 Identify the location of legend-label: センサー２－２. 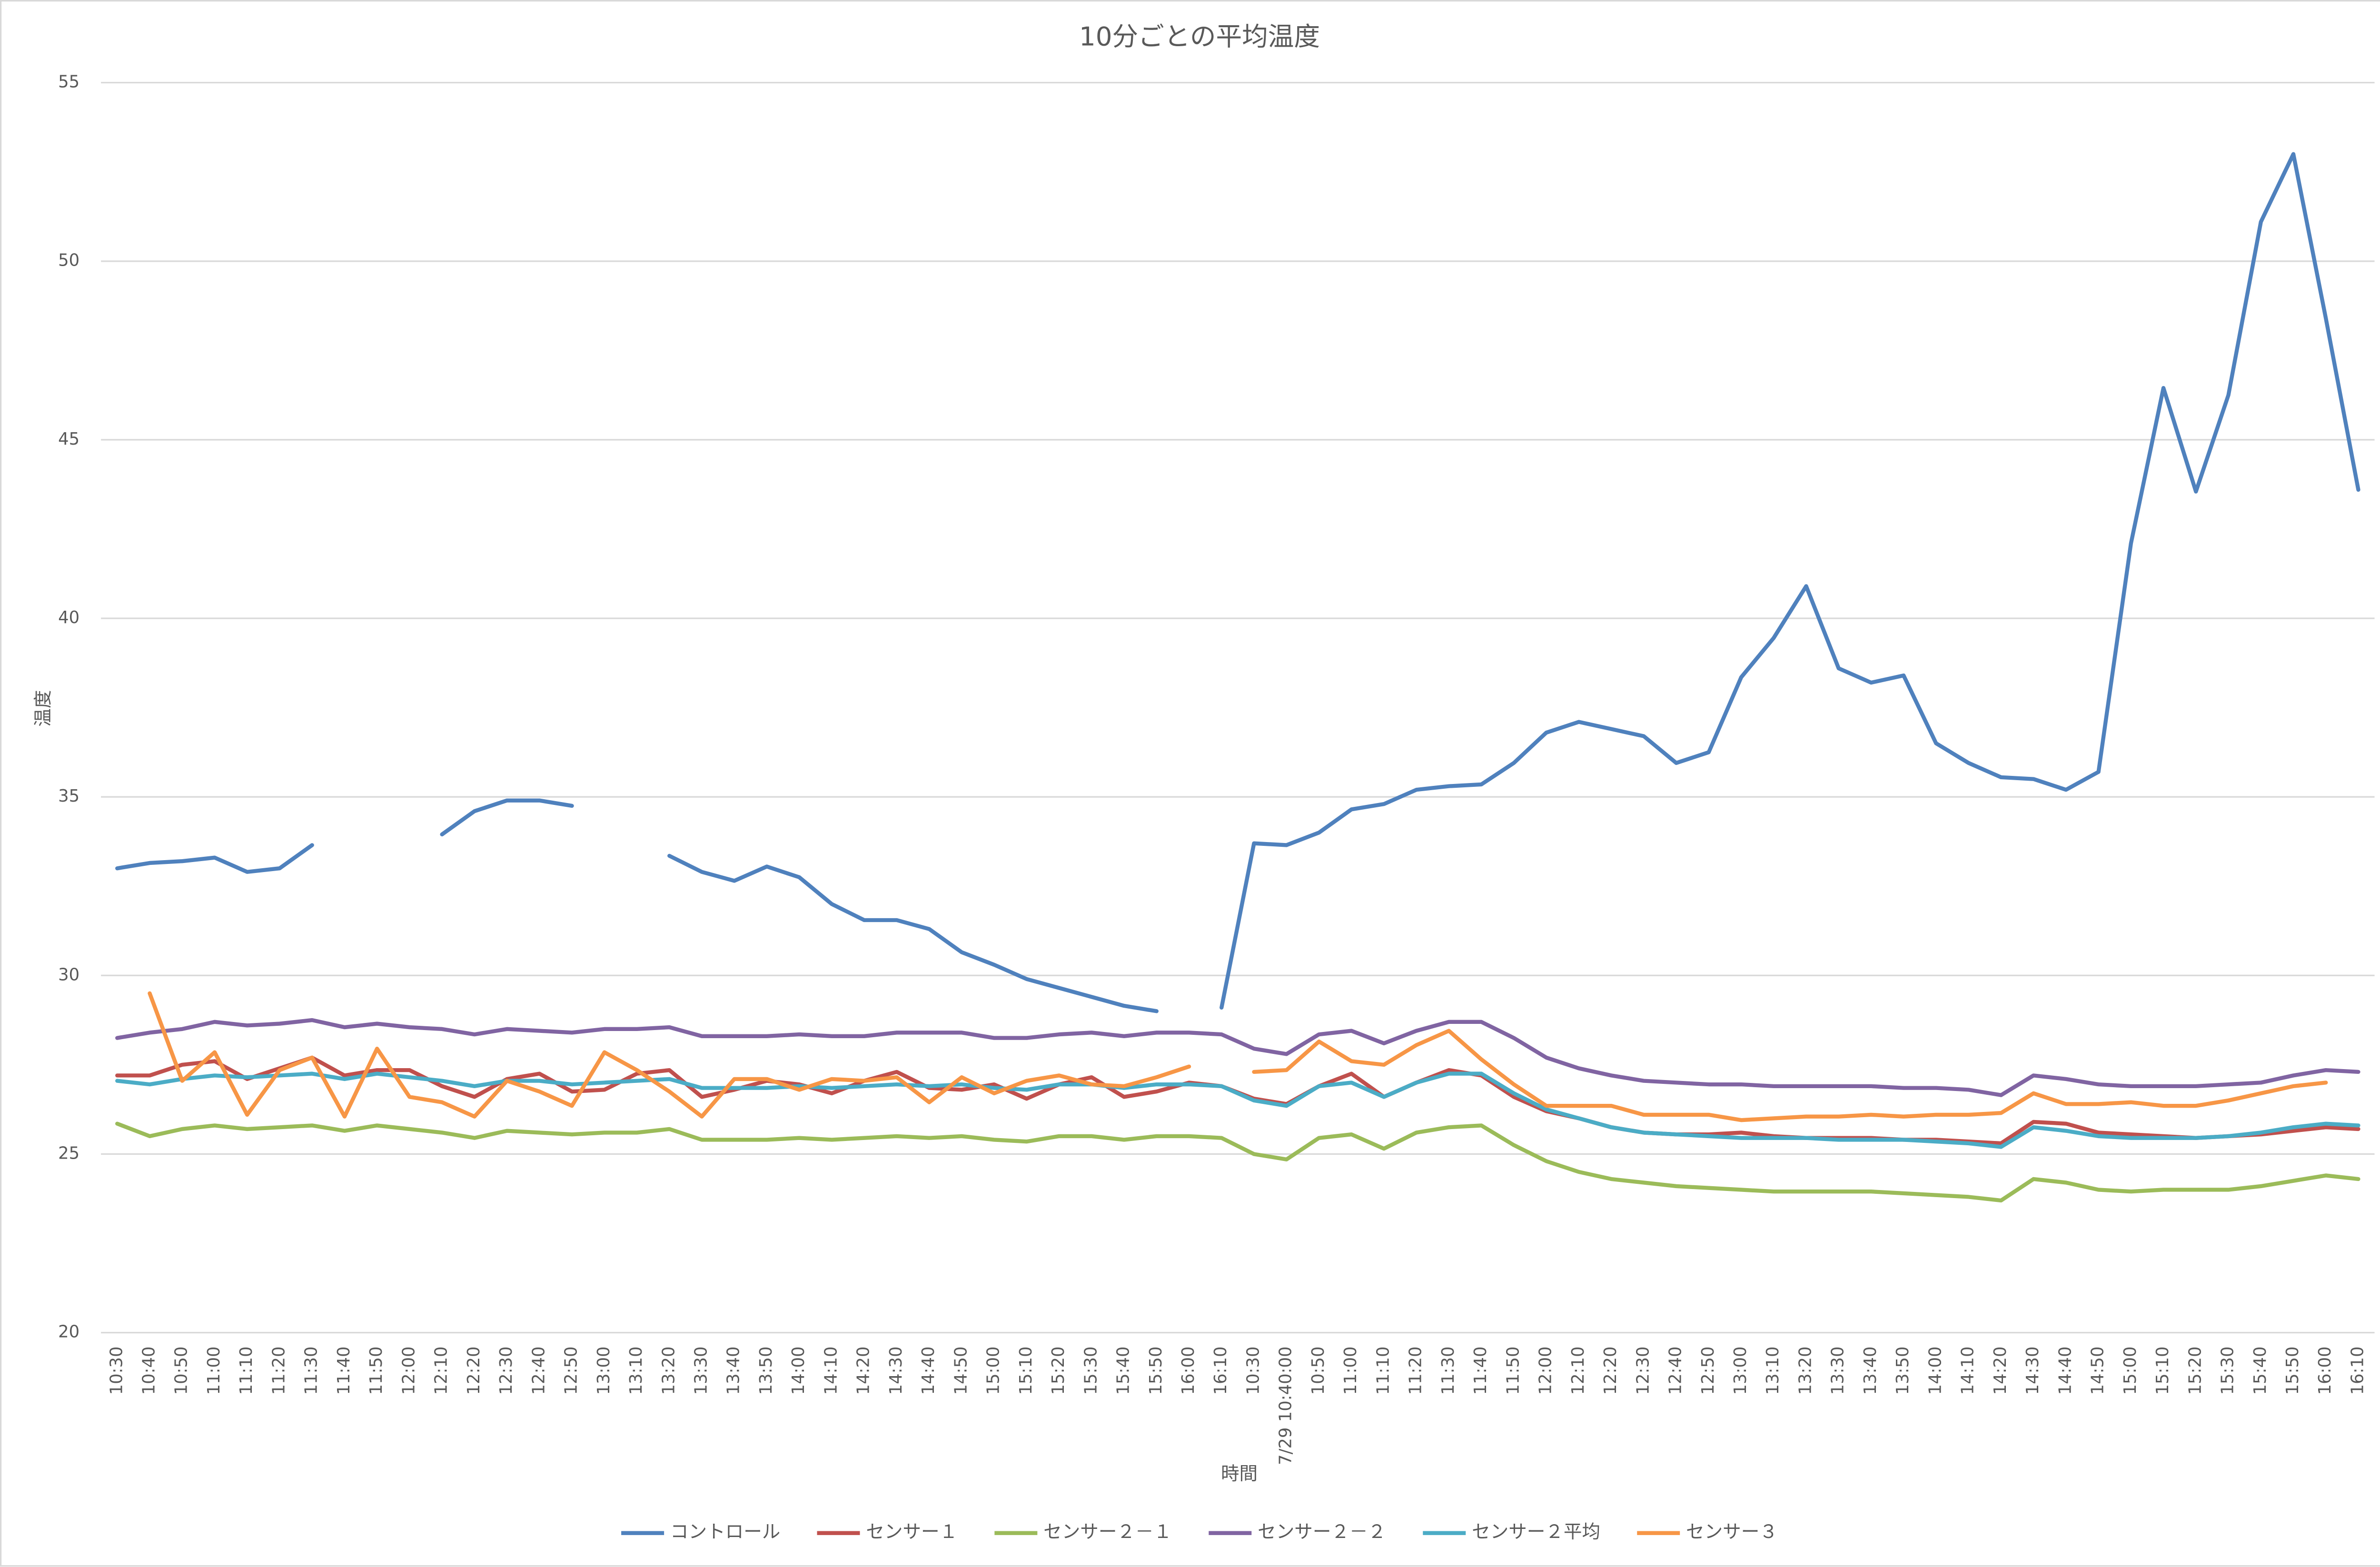
(1322, 1532).